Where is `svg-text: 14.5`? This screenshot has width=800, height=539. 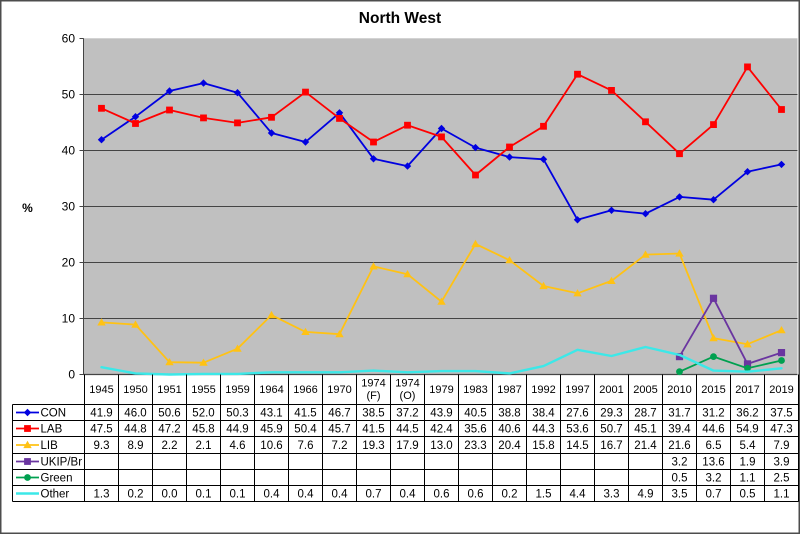
svg-text: 14.5 is located at coordinates (577, 446).